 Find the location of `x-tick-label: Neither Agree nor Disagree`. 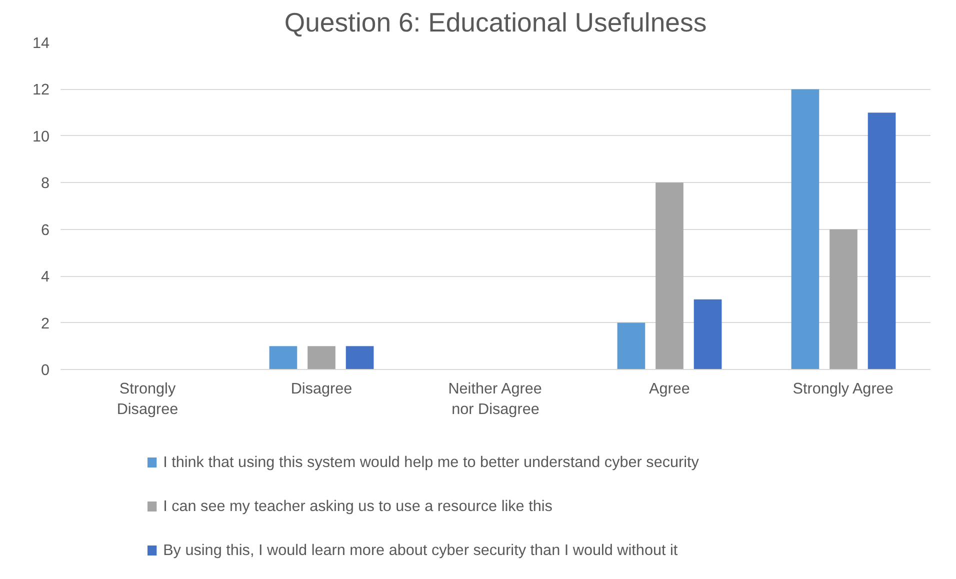

x-tick-label: Neither Agree nor Disagree is located at coordinates (495, 399).